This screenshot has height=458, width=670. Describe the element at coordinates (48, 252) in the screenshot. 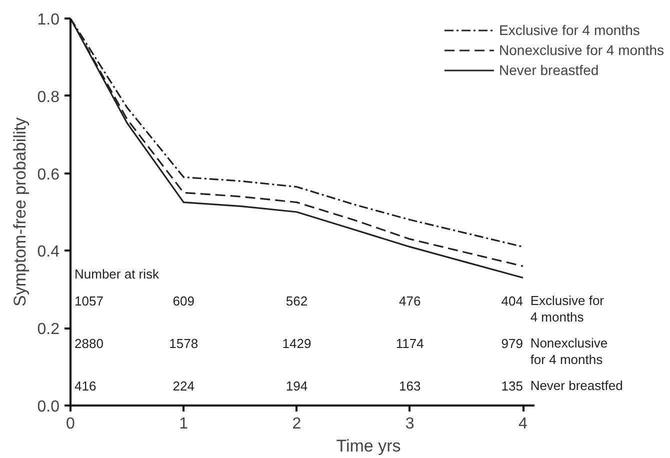

I see `y-tick-label: 0.4` at that location.